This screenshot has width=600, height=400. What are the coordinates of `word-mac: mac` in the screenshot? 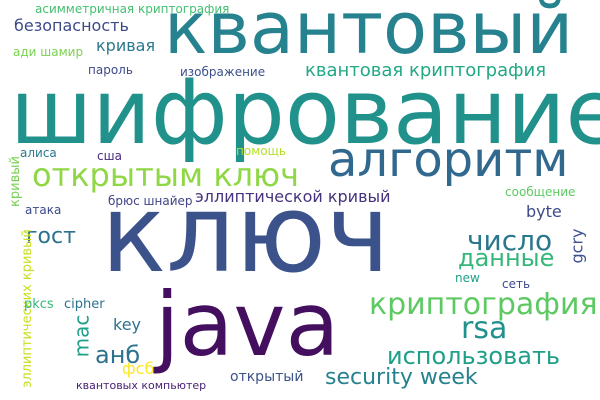 It's located at (81, 336).